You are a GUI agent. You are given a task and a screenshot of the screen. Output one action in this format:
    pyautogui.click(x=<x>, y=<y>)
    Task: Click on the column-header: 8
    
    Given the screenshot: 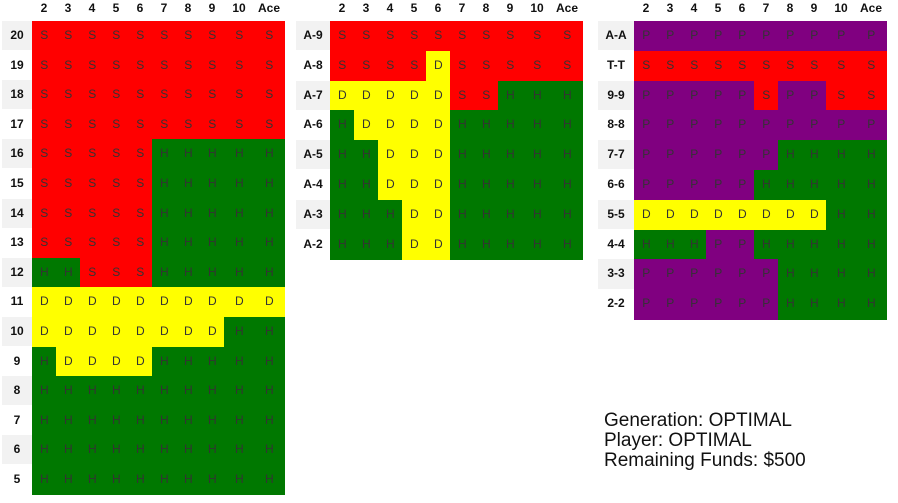 What is the action you would take?
    pyautogui.click(x=486, y=8)
    